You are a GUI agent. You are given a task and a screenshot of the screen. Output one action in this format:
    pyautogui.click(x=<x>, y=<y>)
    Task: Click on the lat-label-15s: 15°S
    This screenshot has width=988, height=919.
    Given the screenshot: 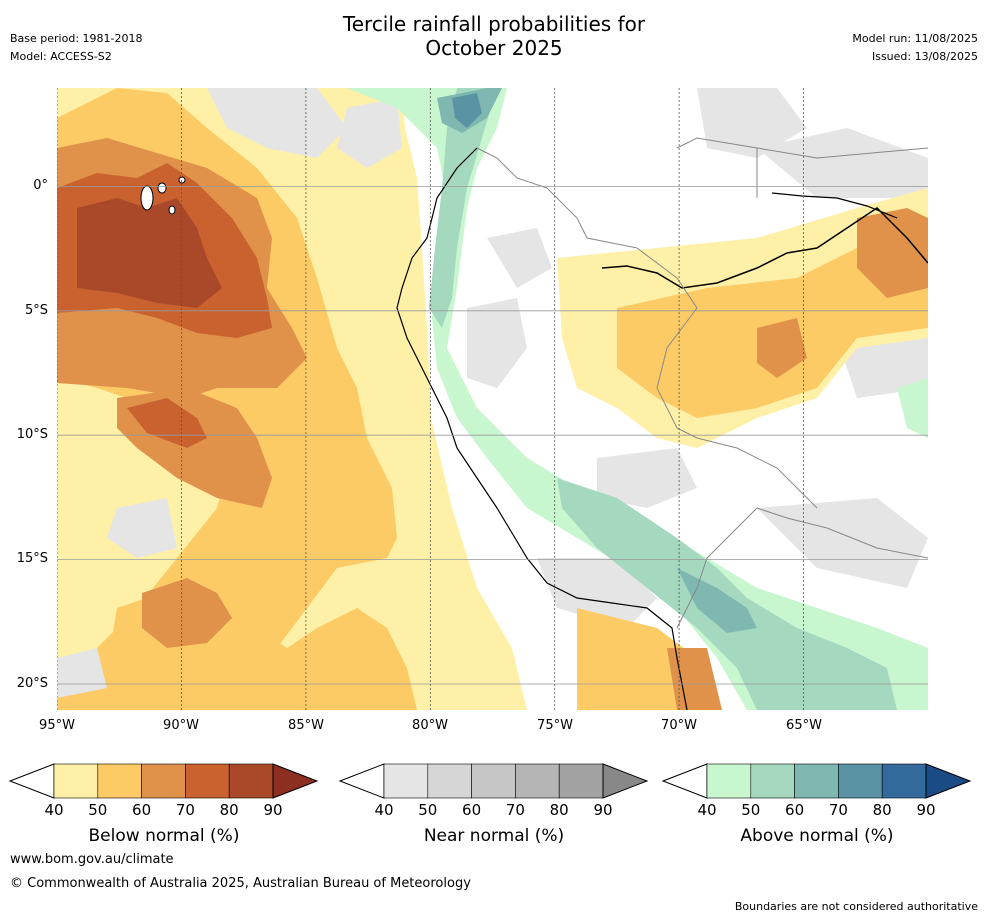 What is the action you would take?
    pyautogui.click(x=32, y=558)
    